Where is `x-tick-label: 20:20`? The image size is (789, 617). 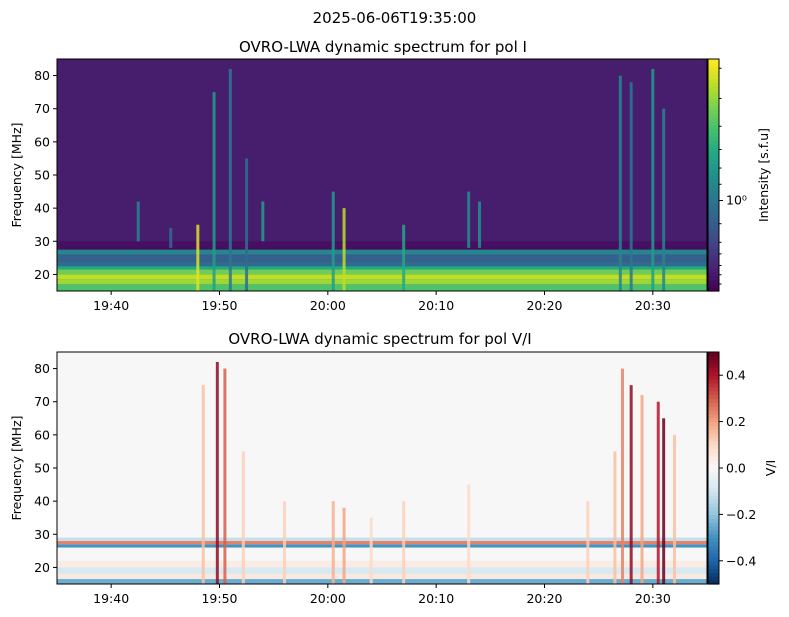 x-tick-label: 20:20 is located at coordinates (544, 305).